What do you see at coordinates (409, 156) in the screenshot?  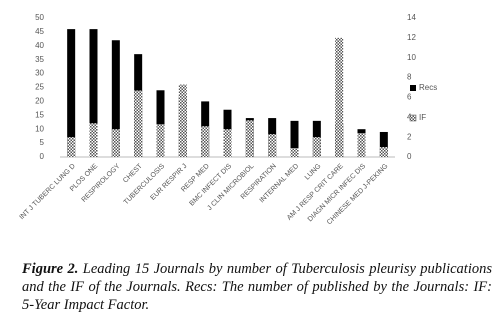 I see `y2-tick-label: 0` at bounding box center [409, 156].